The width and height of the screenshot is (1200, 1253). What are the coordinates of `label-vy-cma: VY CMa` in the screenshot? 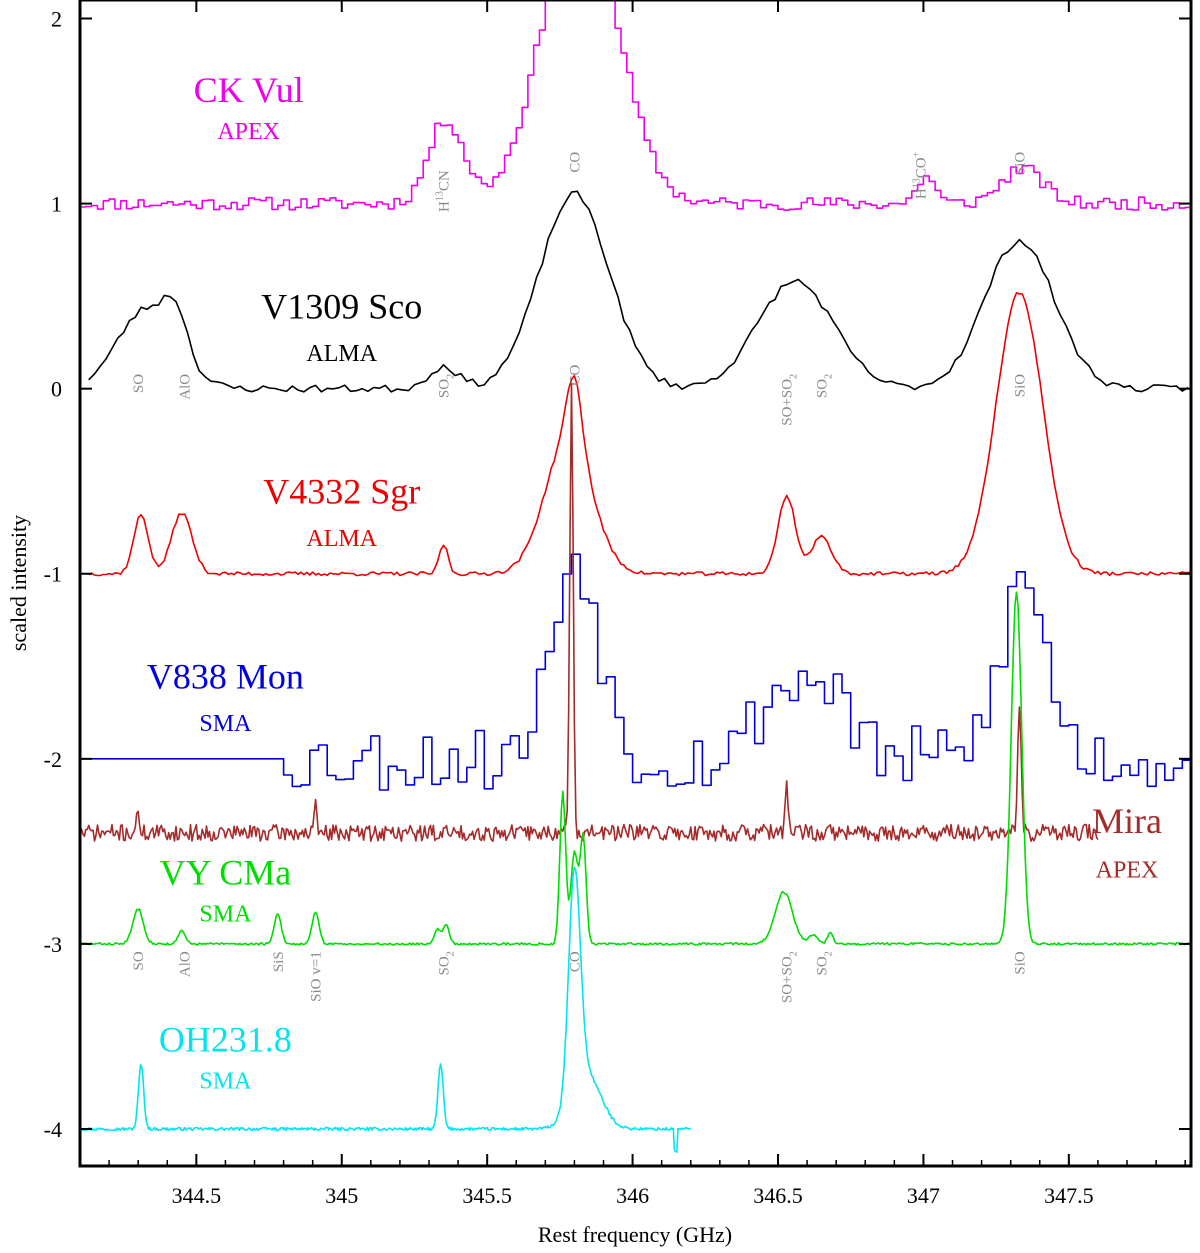 It's located at (226, 873).